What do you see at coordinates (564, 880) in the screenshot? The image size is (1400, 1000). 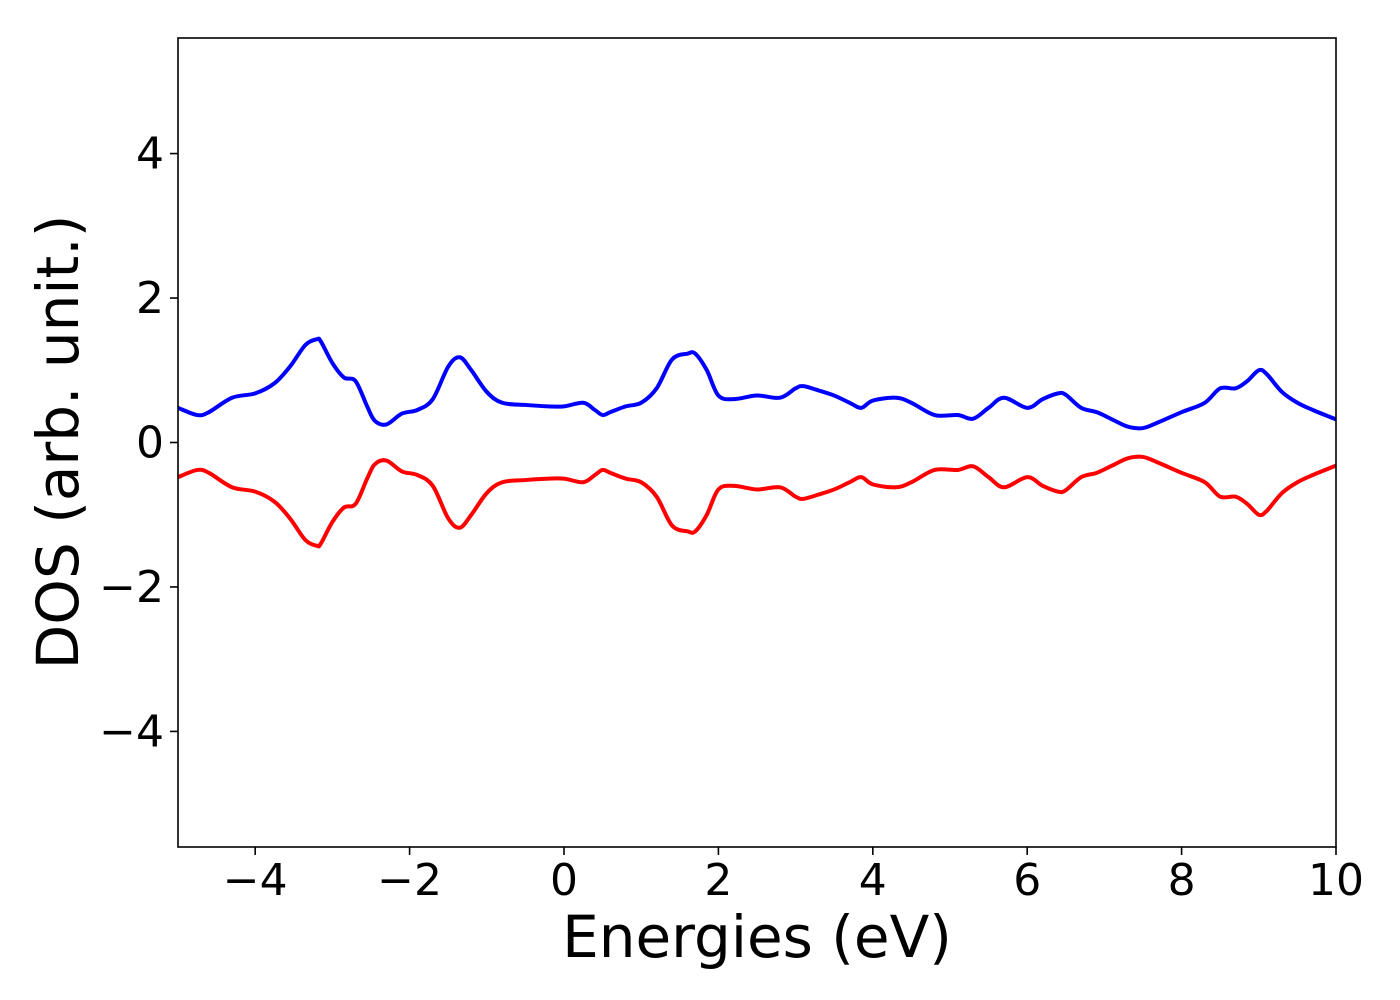 I see `x-tick-label: 0` at bounding box center [564, 880].